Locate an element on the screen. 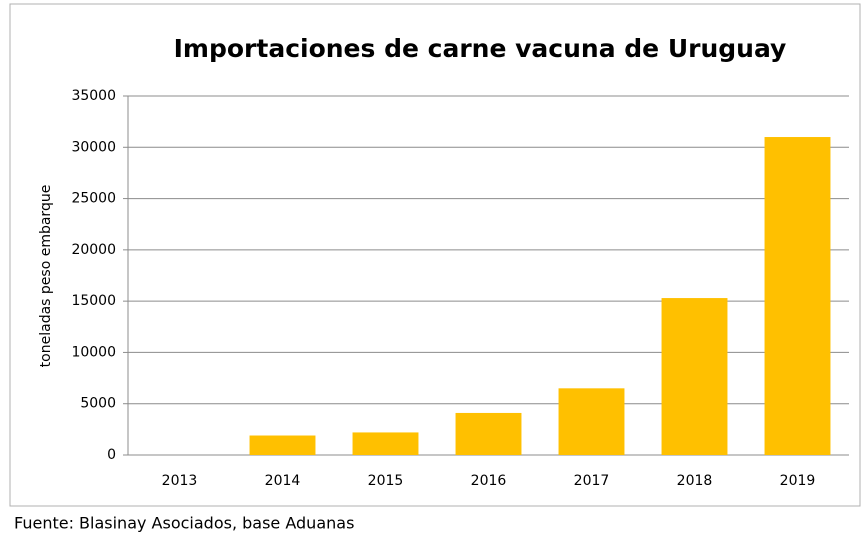  y-tick-label: 15000 is located at coordinates (93, 301).